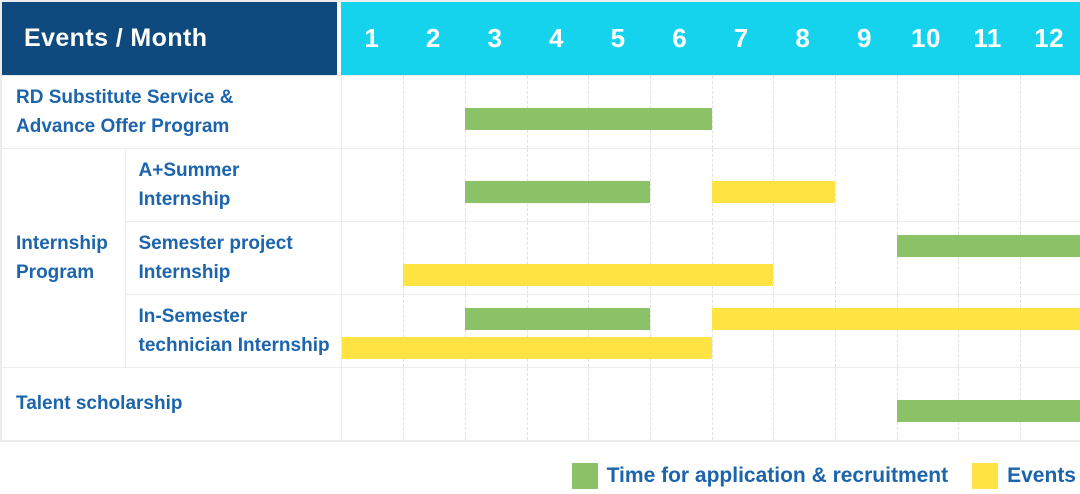 Image resolution: width=1080 pixels, height=494 pixels. Describe the element at coordinates (233, 185) in the screenshot. I see `row-label: A+Summer Internship` at that location.